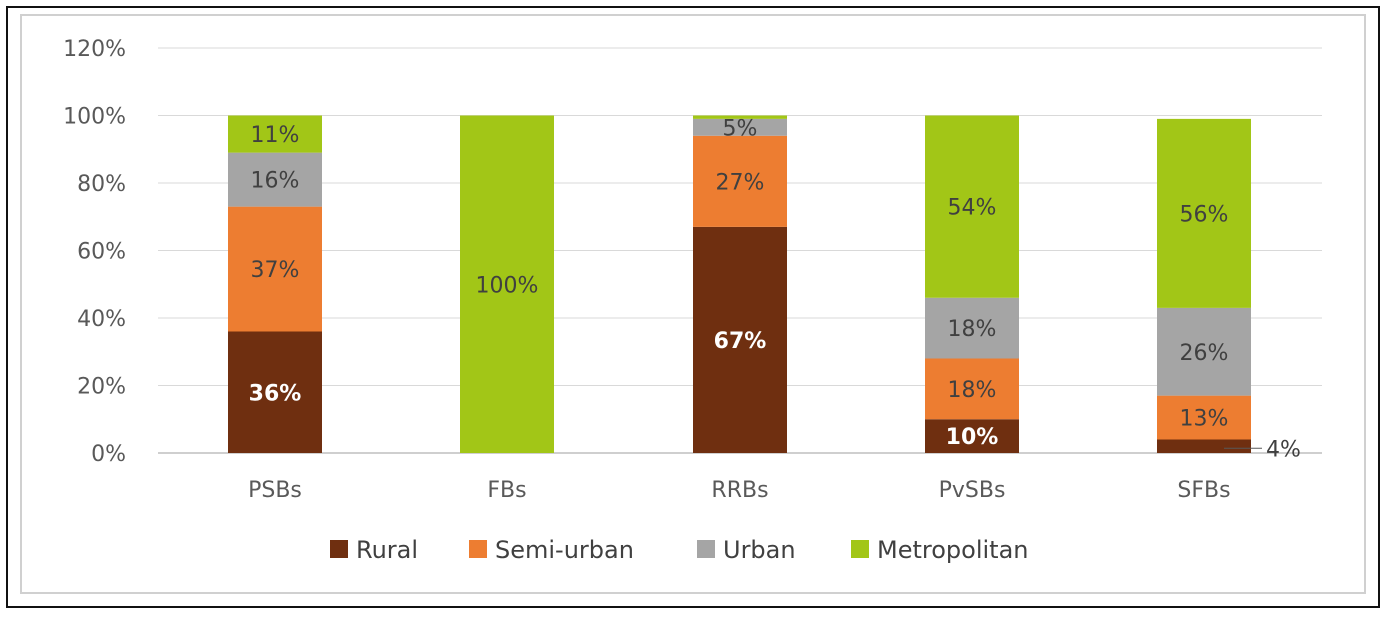 This screenshot has height=618, width=1388. Describe the element at coordinates (101, 184) in the screenshot. I see `y-tick-label: 80%` at that location.